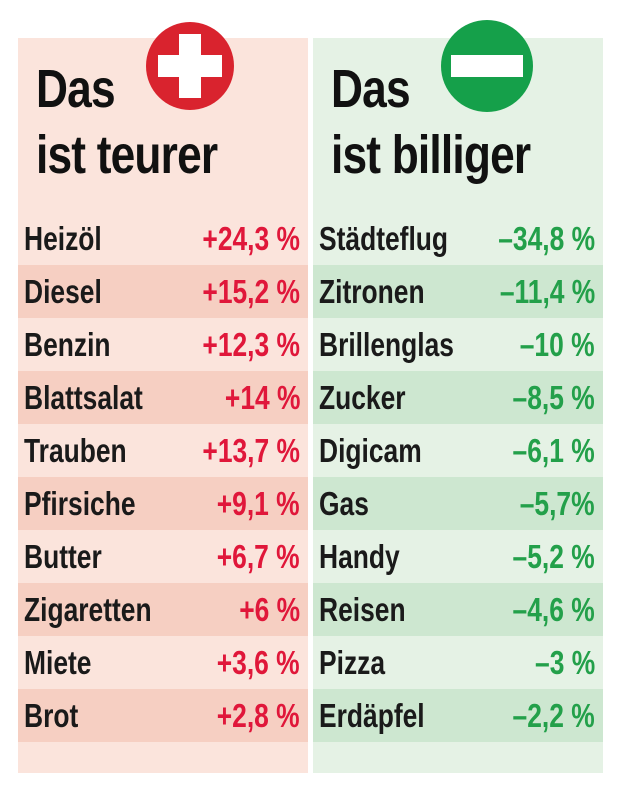 Image resolution: width=620 pixels, height=794 pixels. I want to click on item-change: +2,8 %, so click(258, 715).